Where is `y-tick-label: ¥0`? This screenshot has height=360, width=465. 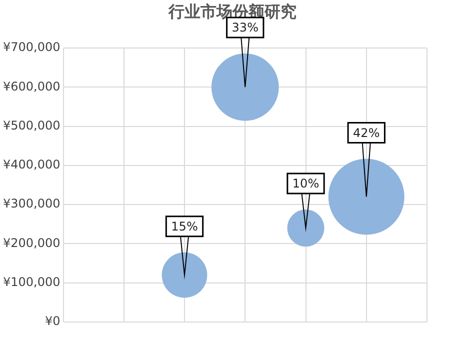
y-tick-label: ¥0 is located at coordinates (52, 321).